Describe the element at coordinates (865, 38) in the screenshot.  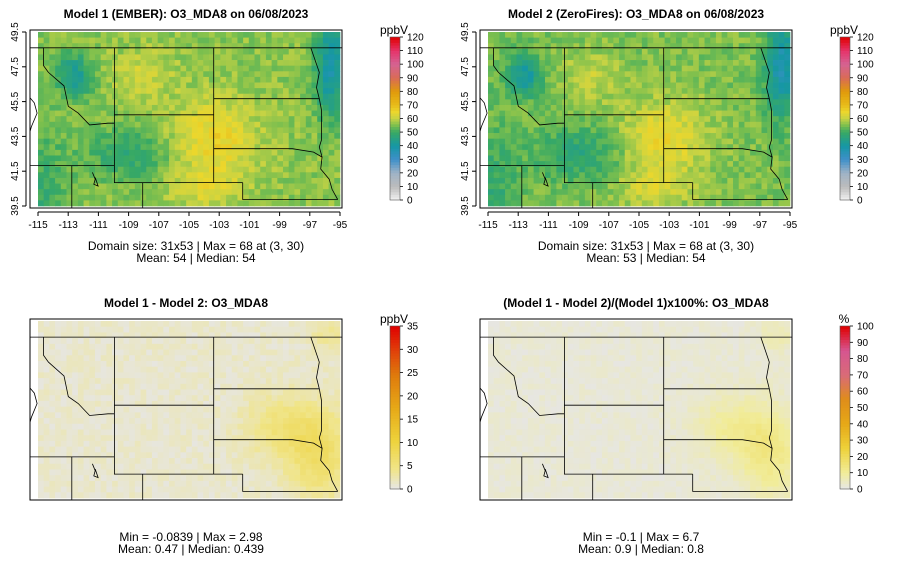
I see `colorbar-tick-label: 120` at that location.